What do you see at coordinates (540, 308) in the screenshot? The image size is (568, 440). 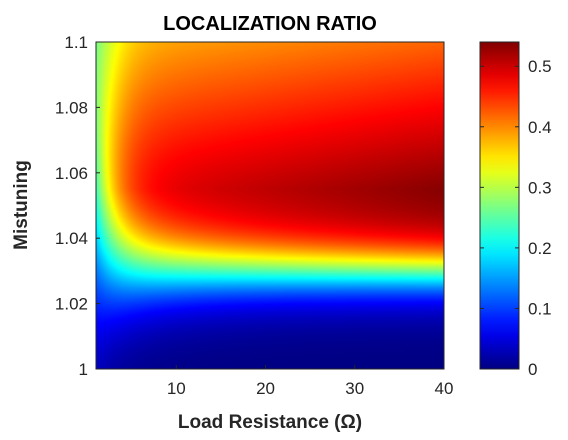 I see `colorbar-tick-label: 0.1` at bounding box center [540, 308].